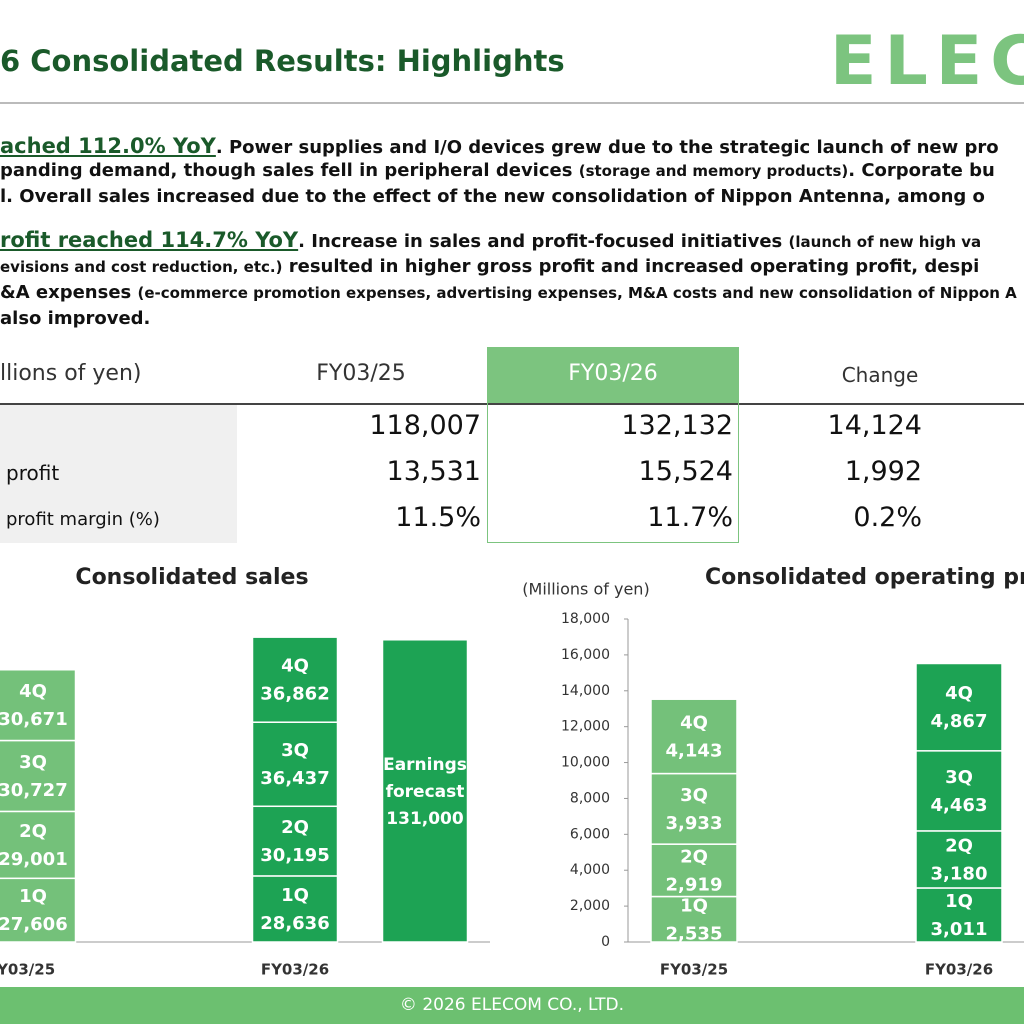  What do you see at coordinates (438, 517) in the screenshot?
I see `table-cell: 11.5%` at bounding box center [438, 517].